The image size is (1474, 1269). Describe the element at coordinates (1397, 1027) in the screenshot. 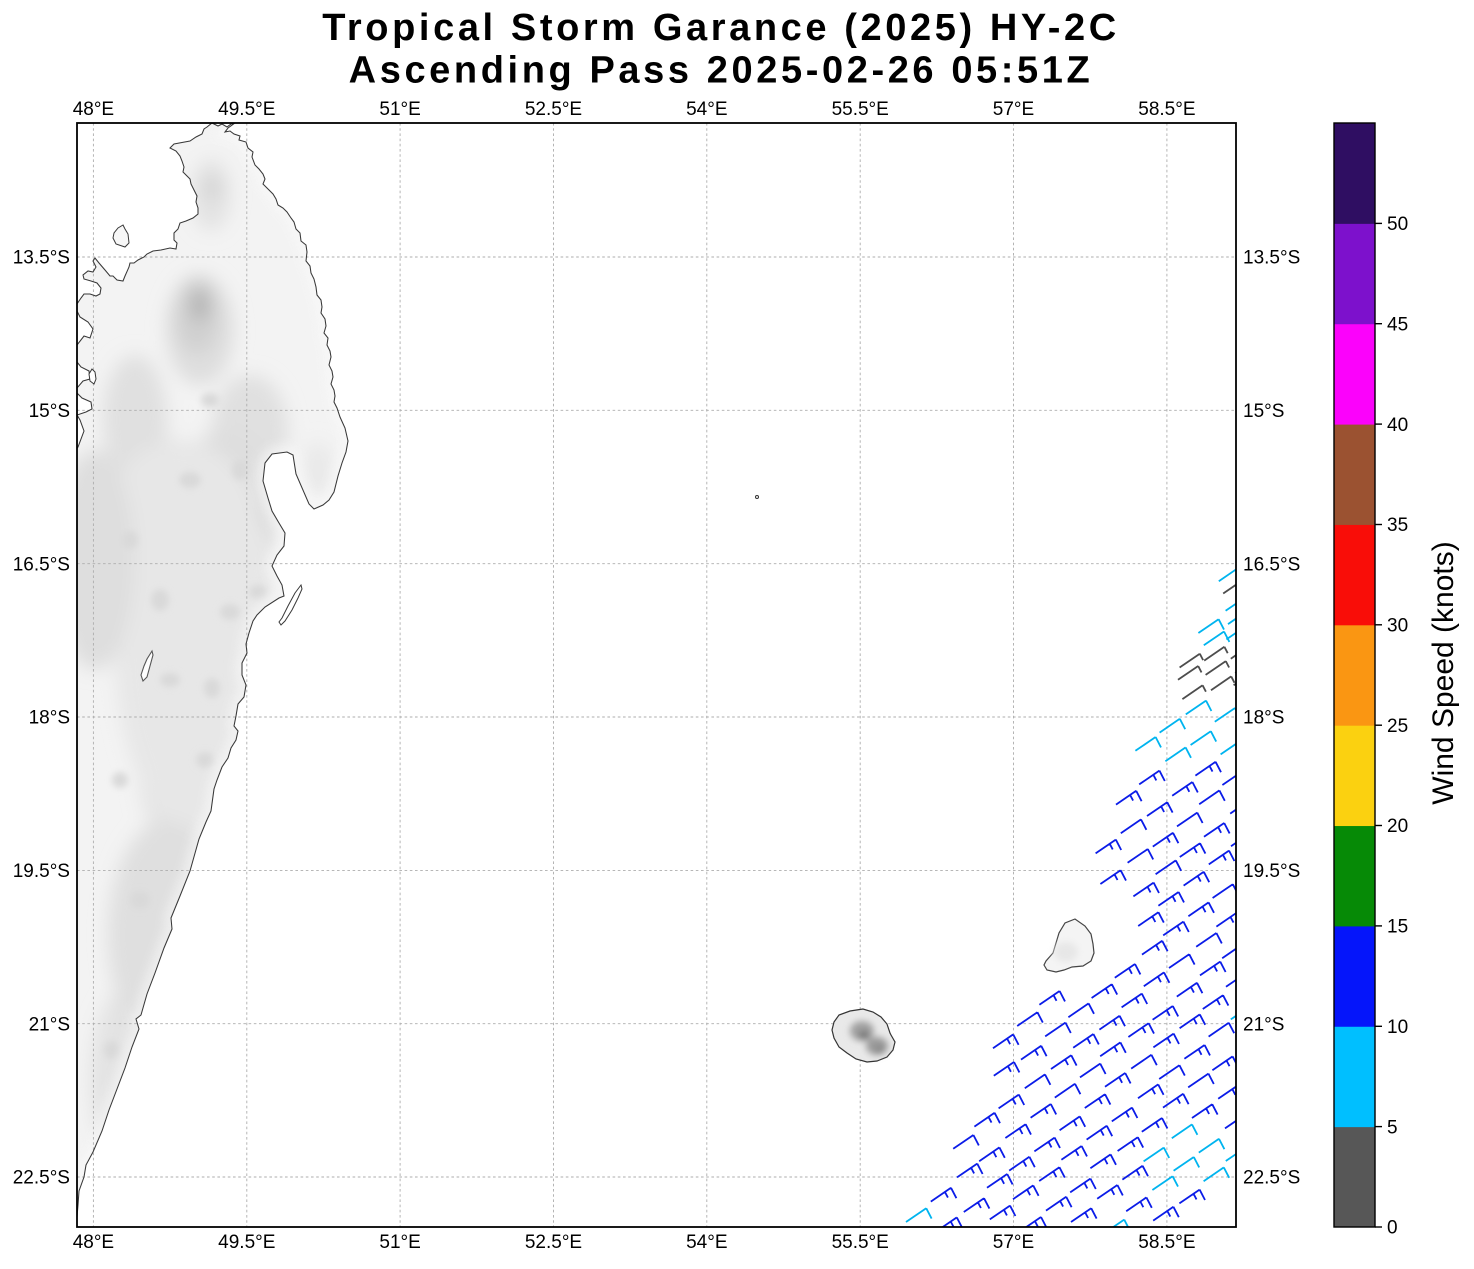

I see `svg-text: 10` at that location.